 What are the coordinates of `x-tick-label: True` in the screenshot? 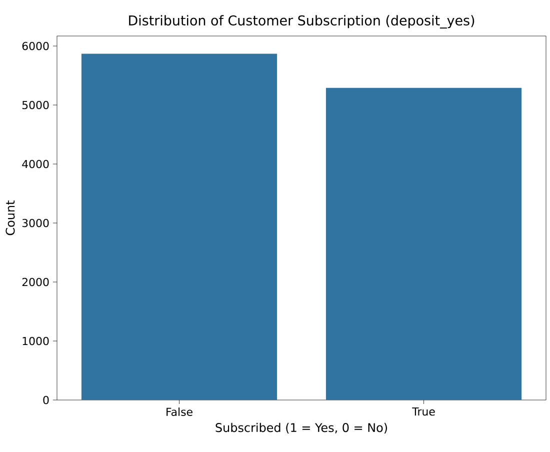 It's located at (423, 412).